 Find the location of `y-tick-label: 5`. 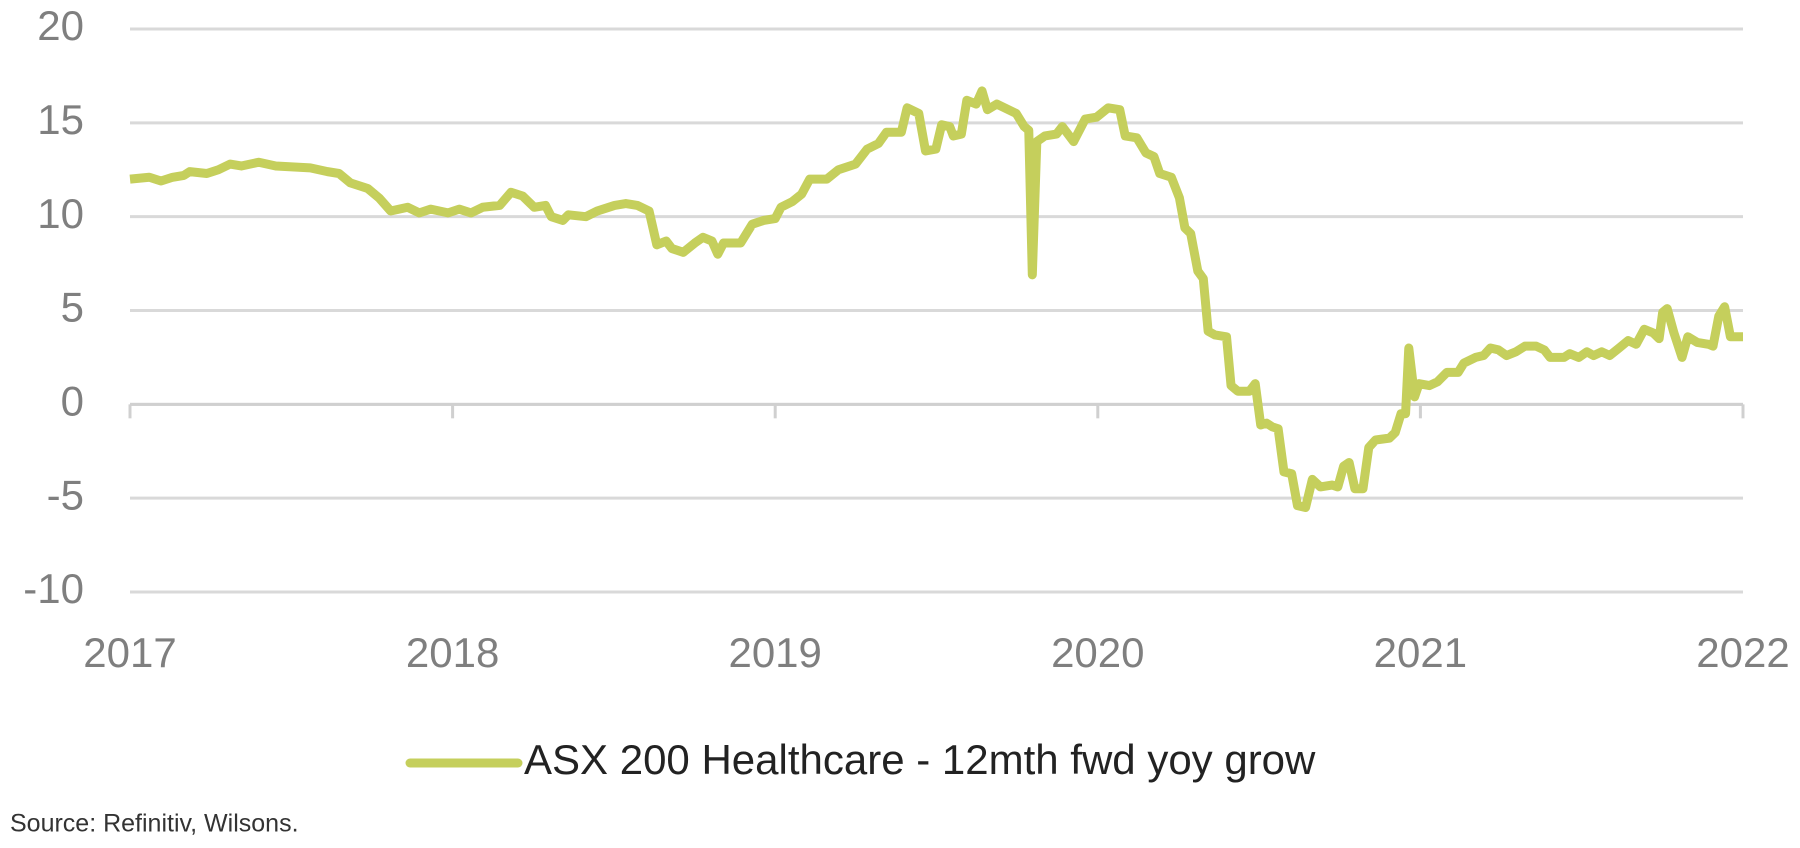

y-tick-label: 5 is located at coordinates (72, 307).